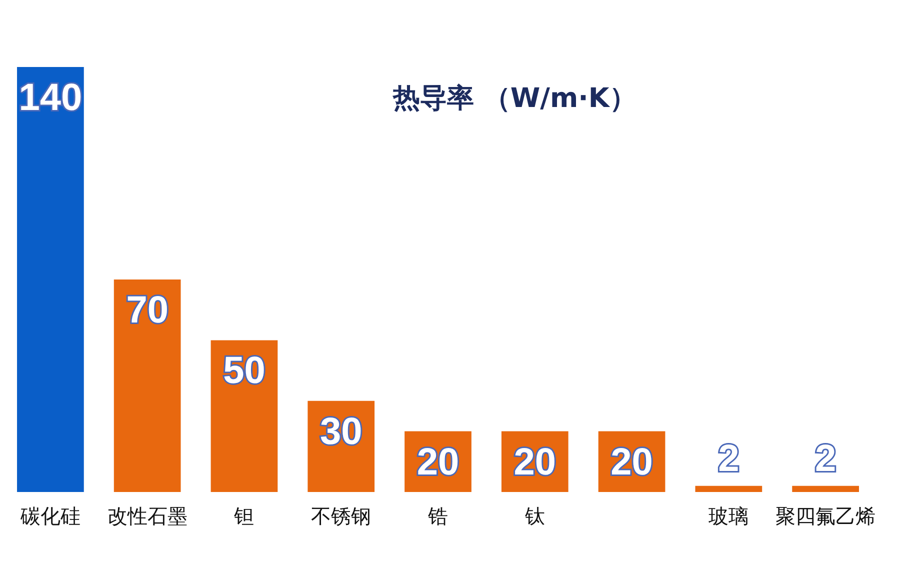 The image size is (922, 566). Describe the element at coordinates (534, 516) in the screenshot. I see `x-tick-label: 钛` at that location.